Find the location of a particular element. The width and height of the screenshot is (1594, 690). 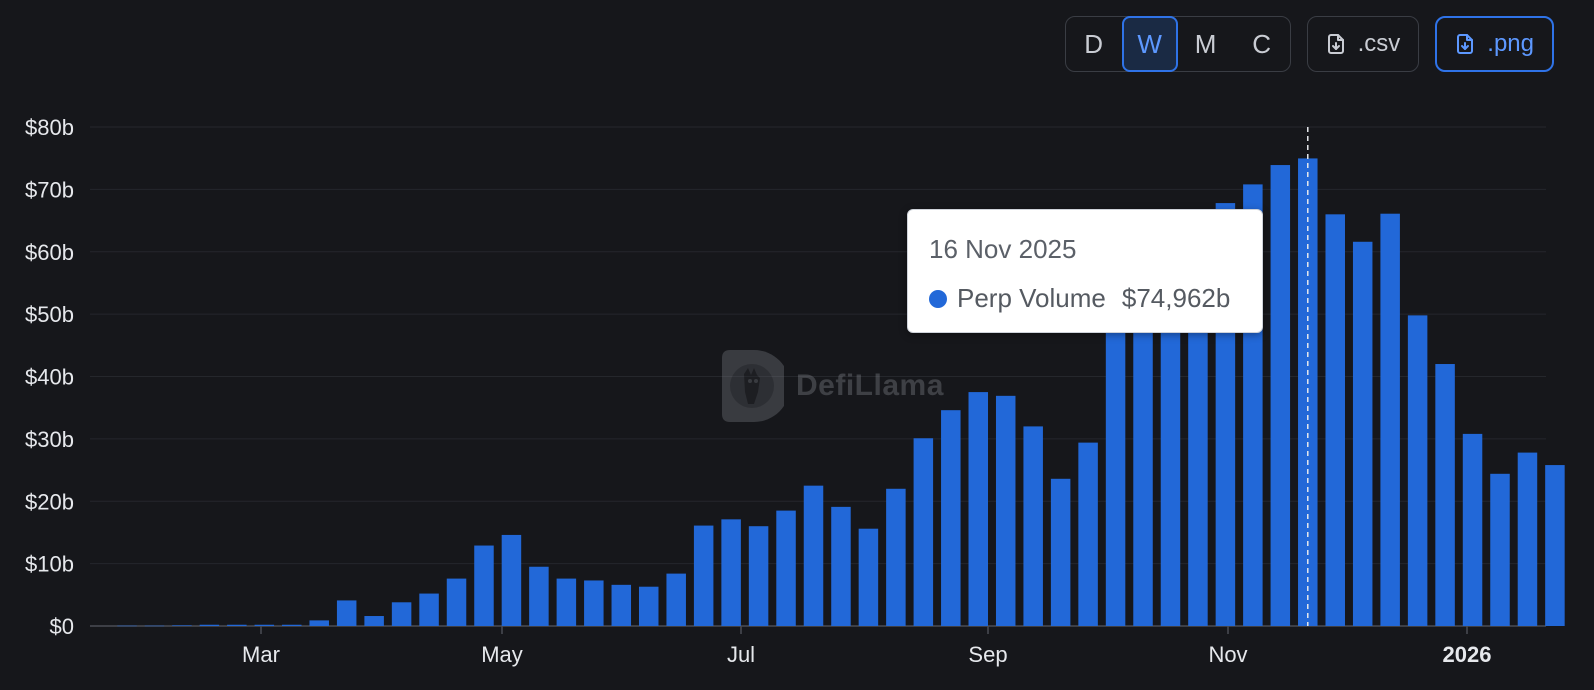

chart-tooltip: 16 Nov 2025 Perp Volume $74,962b is located at coordinates (1085, 271).